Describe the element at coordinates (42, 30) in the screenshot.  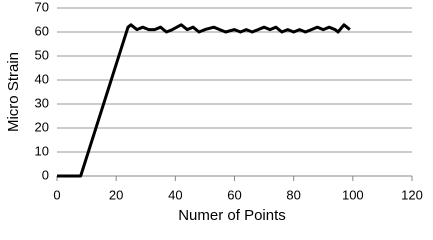
I see `y-tick-label: 60` at that location.